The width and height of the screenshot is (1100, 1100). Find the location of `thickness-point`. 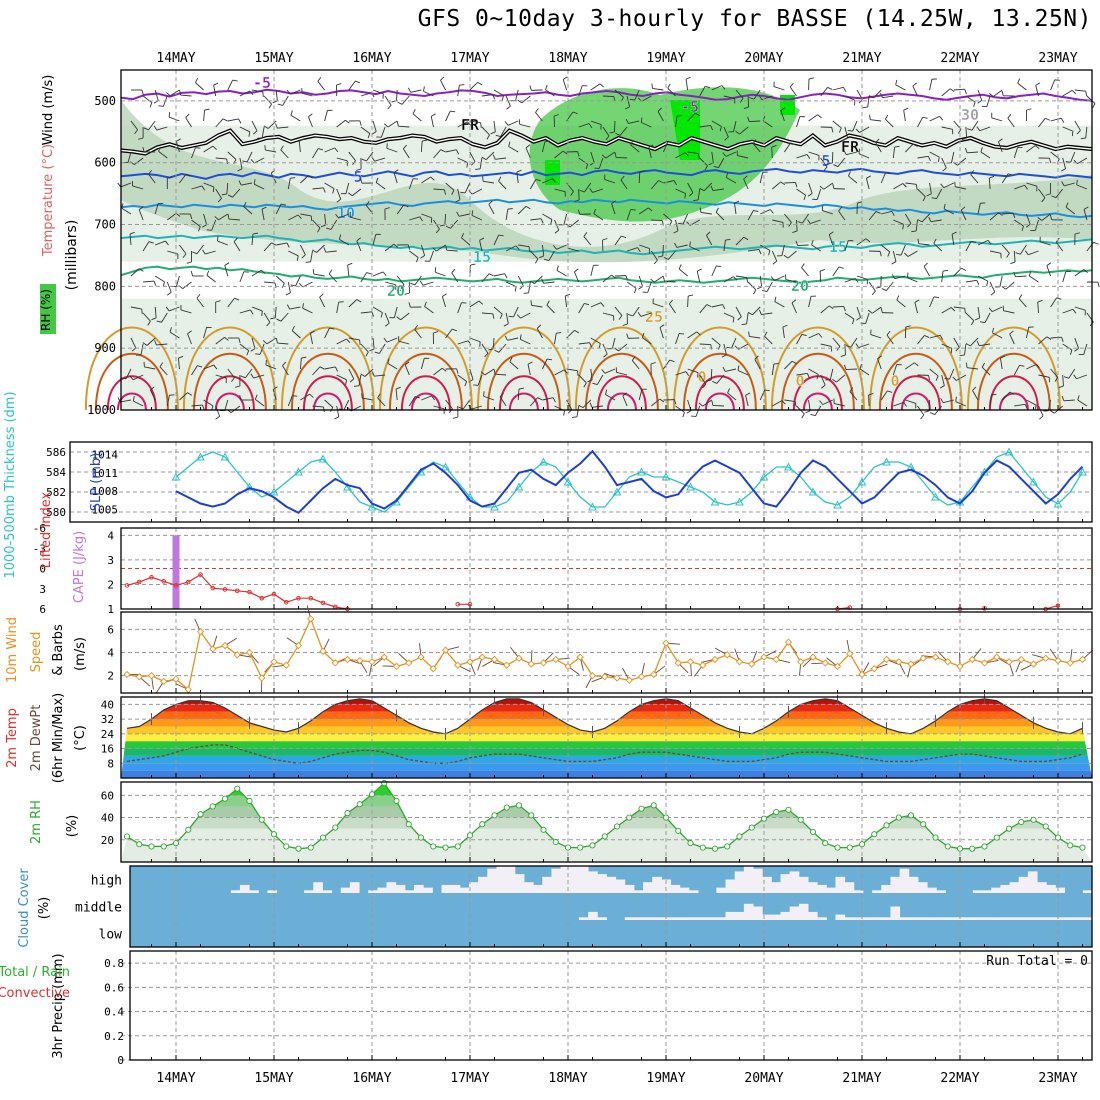

thickness-point is located at coordinates (715, 501).